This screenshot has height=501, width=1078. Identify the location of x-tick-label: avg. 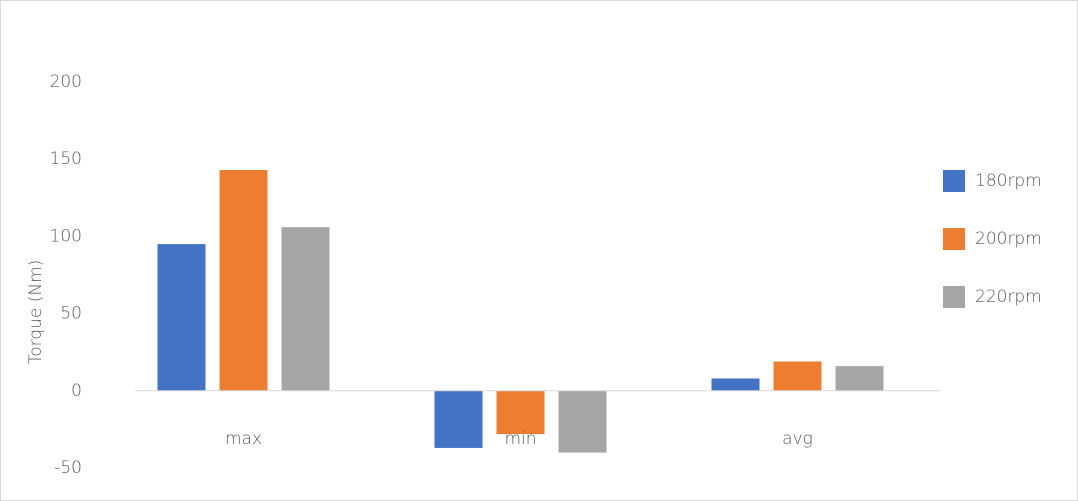
(797, 439).